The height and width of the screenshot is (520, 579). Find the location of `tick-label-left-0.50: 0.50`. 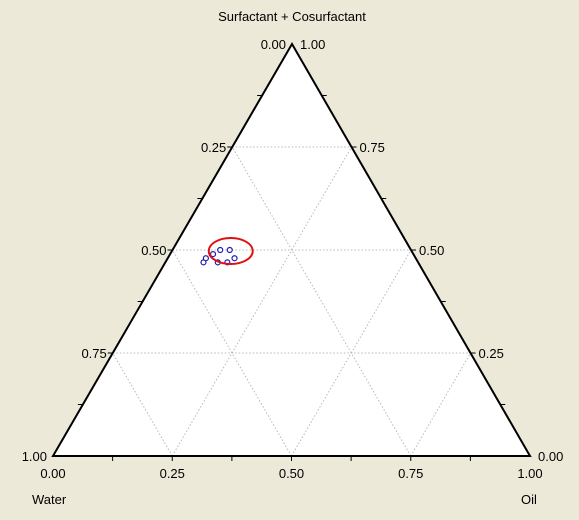

tick-label-left-0.50: 0.50 is located at coordinates (153, 250).